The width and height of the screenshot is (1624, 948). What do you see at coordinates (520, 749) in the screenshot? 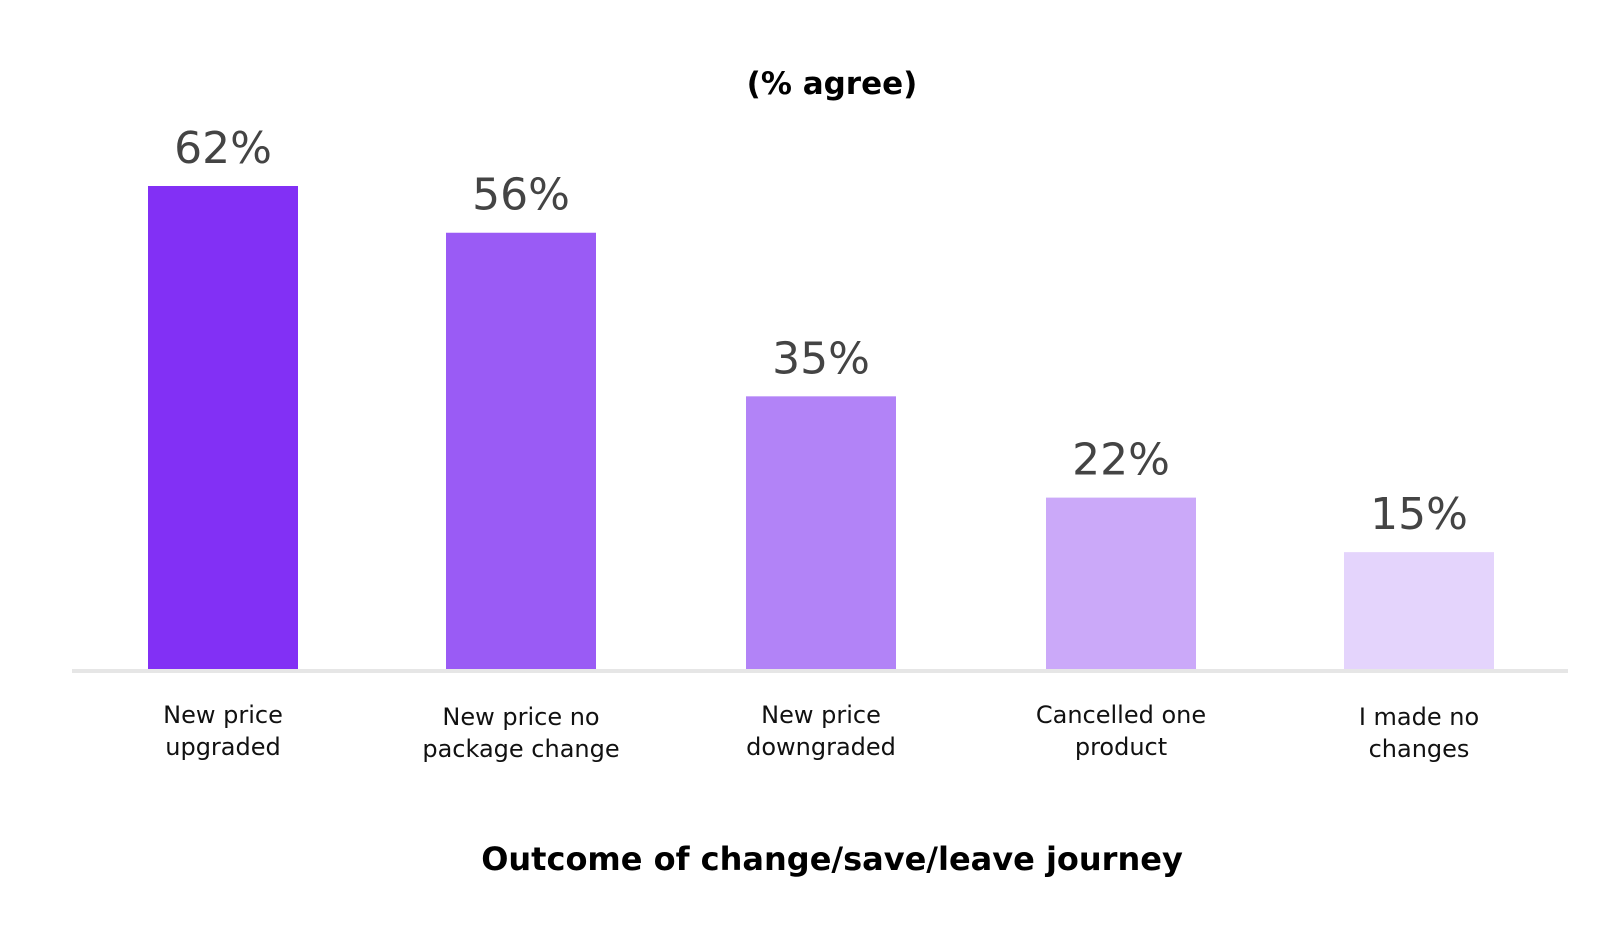
I see `category-label-2-line-2: package change` at bounding box center [520, 749].